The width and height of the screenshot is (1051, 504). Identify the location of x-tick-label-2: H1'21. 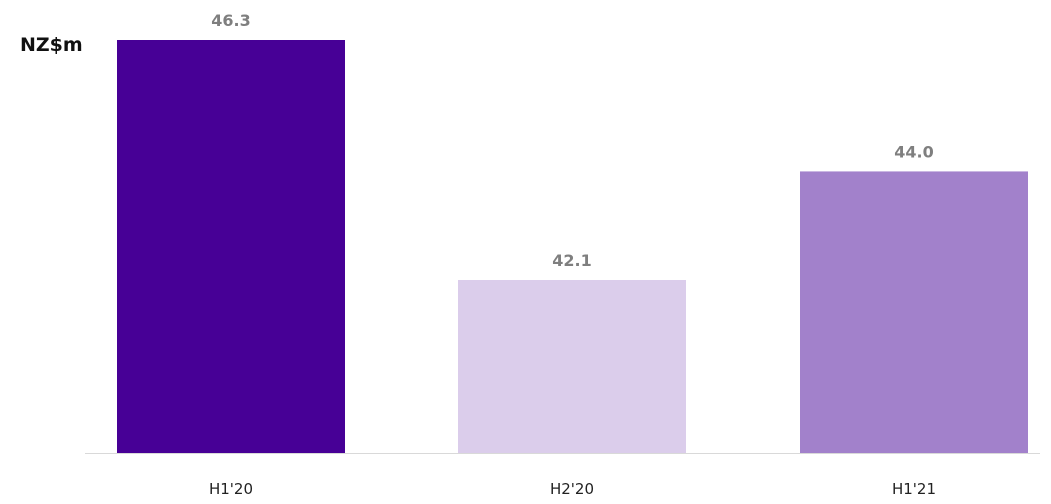
(914, 489).